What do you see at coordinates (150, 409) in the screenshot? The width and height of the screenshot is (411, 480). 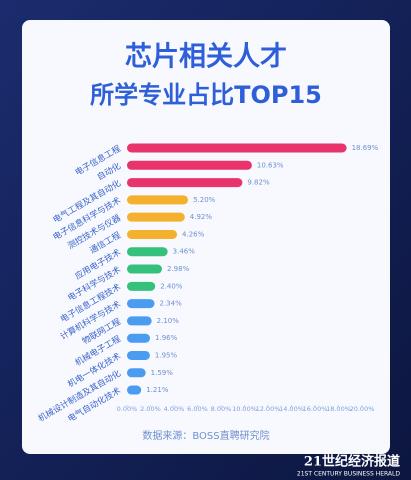 I see `x-tick-label: 2.00%` at bounding box center [150, 409].